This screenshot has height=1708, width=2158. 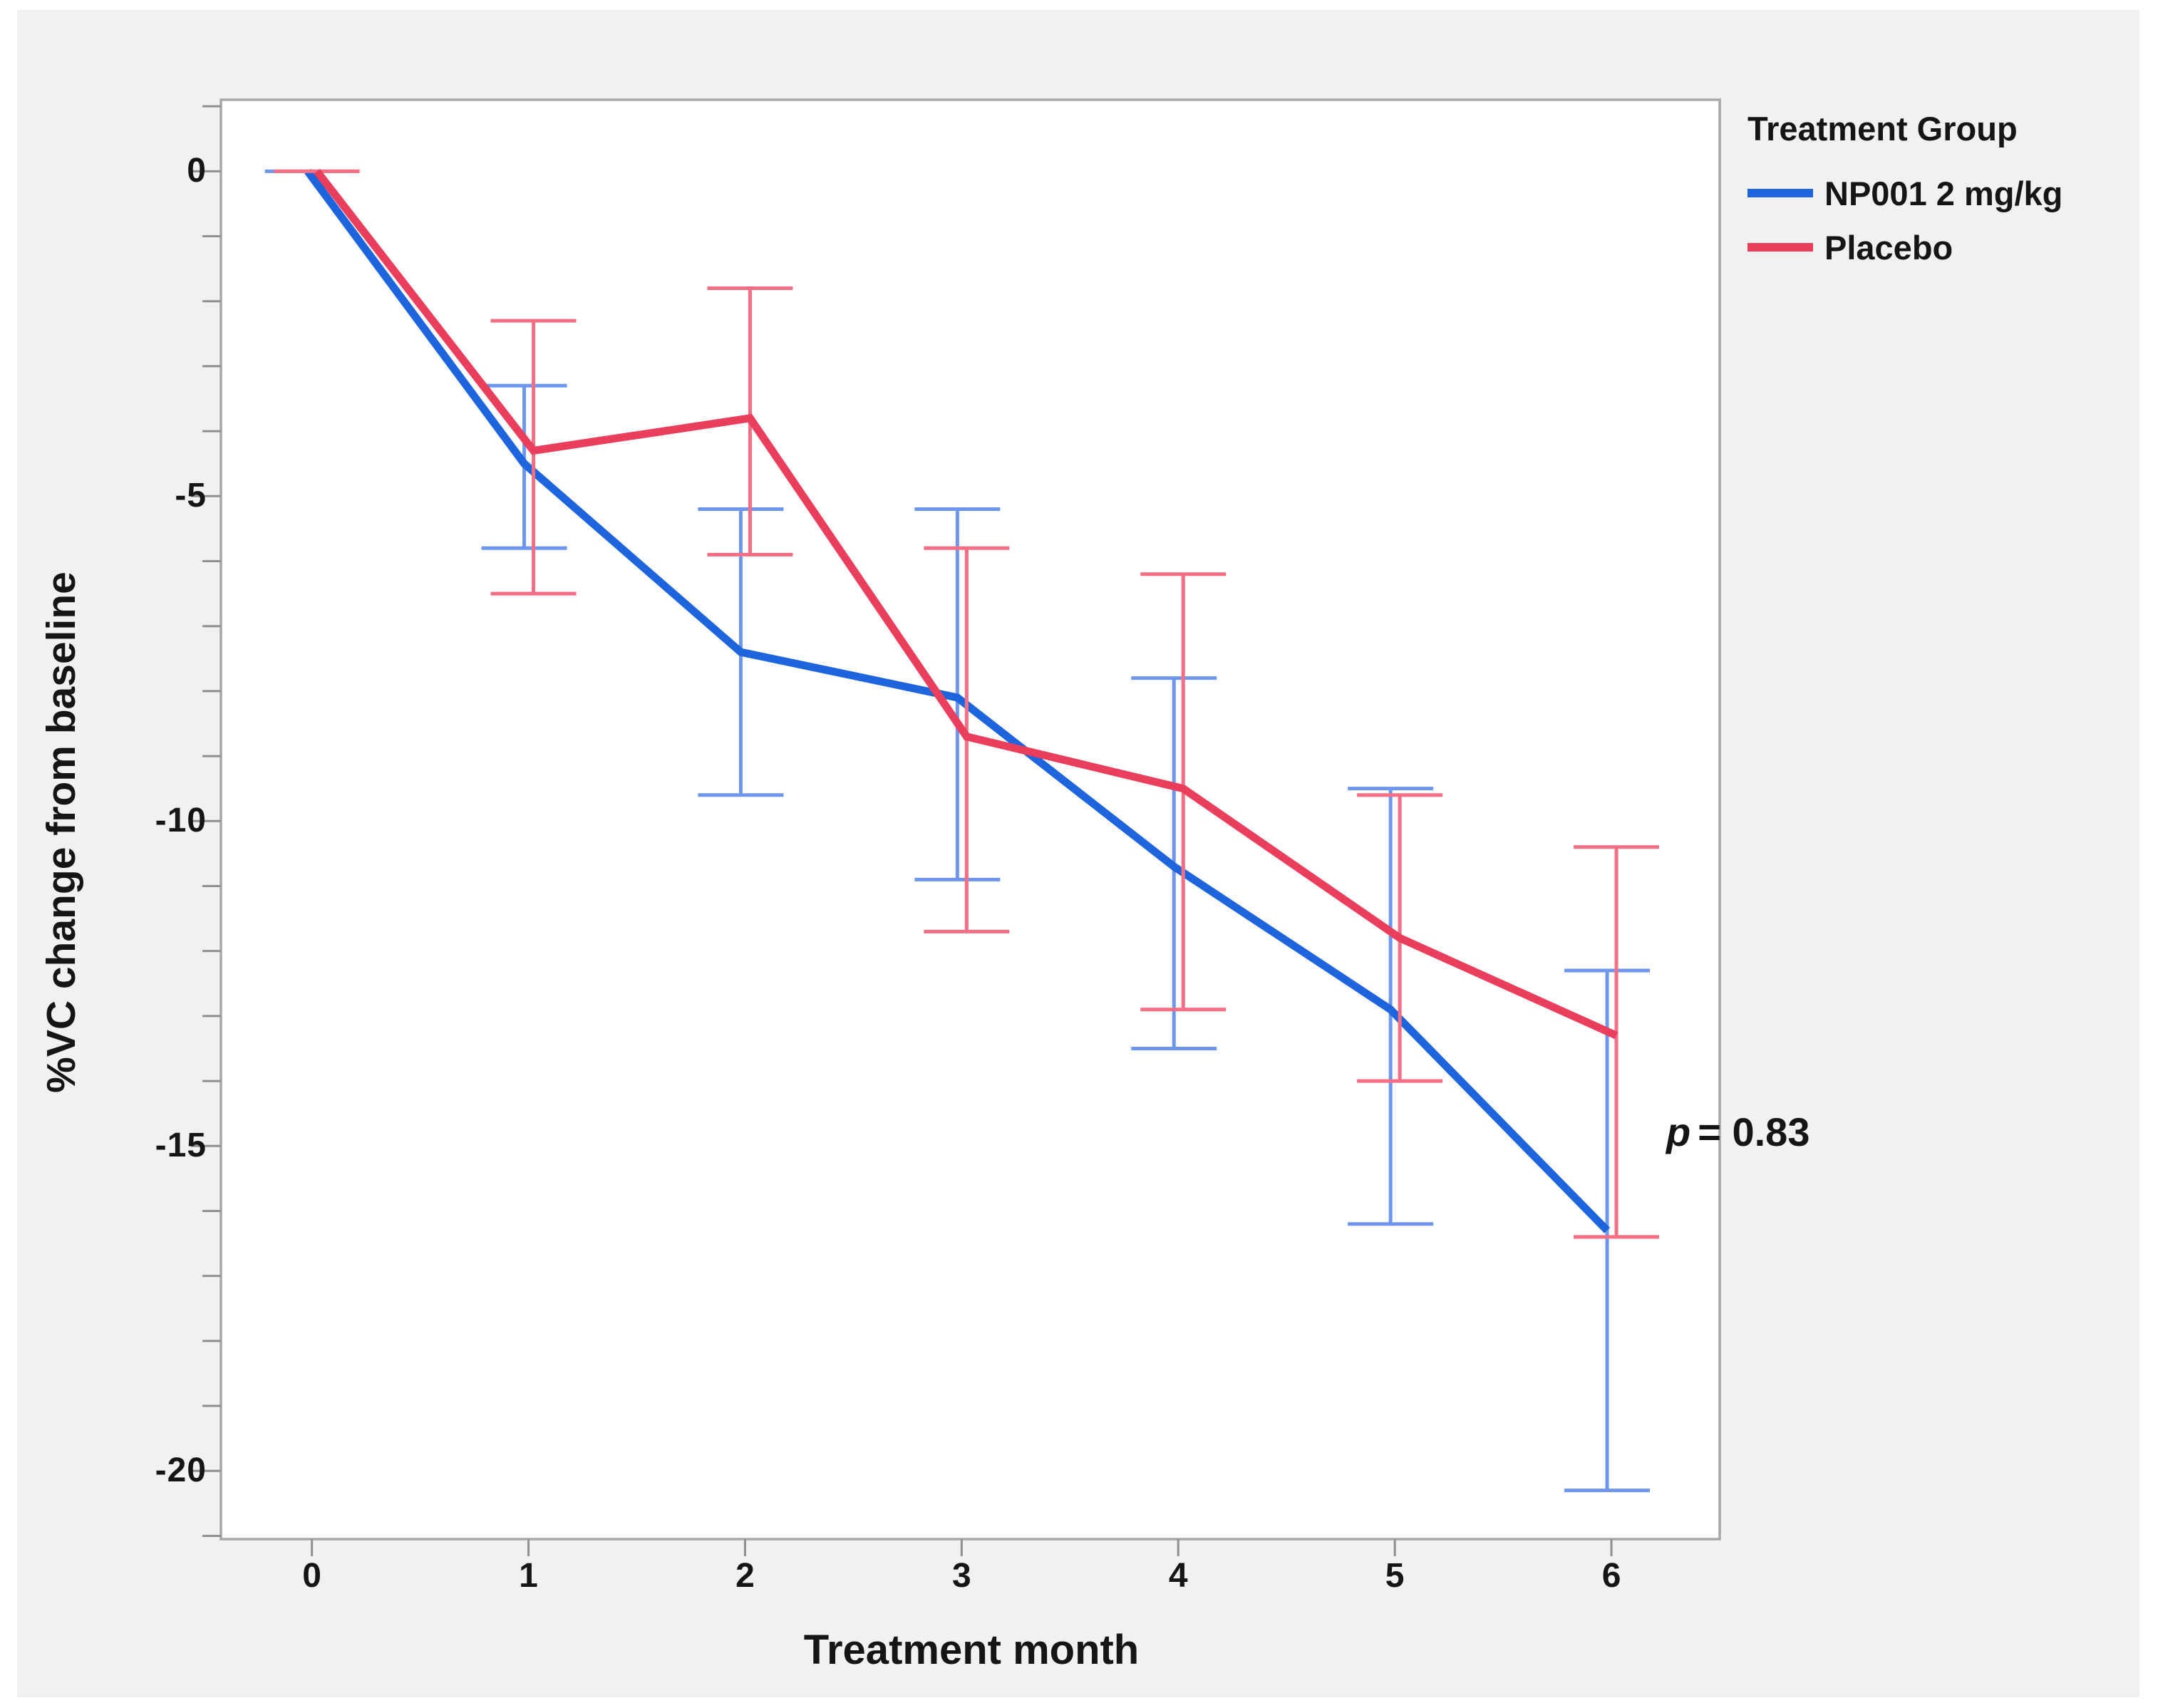 I want to click on x-axis-title: Treatment month, so click(x=971, y=1650).